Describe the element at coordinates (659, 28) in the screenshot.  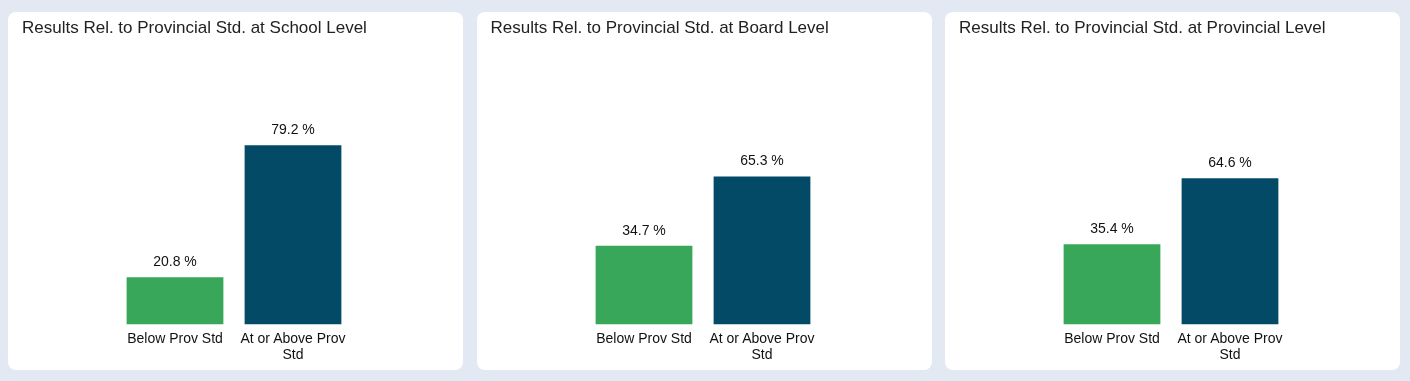
I see `chart-title: Results Rel. to Provincial Std. at Board Level` at that location.